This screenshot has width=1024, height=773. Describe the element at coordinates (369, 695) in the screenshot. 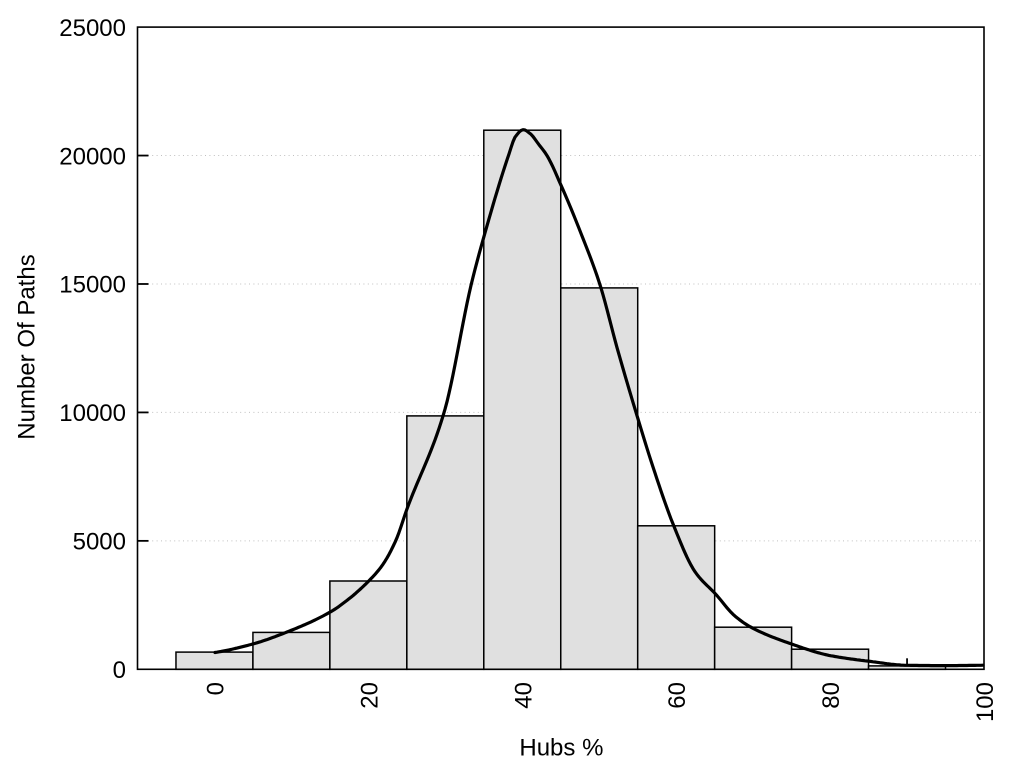

I see `svg-text: 20` at that location.